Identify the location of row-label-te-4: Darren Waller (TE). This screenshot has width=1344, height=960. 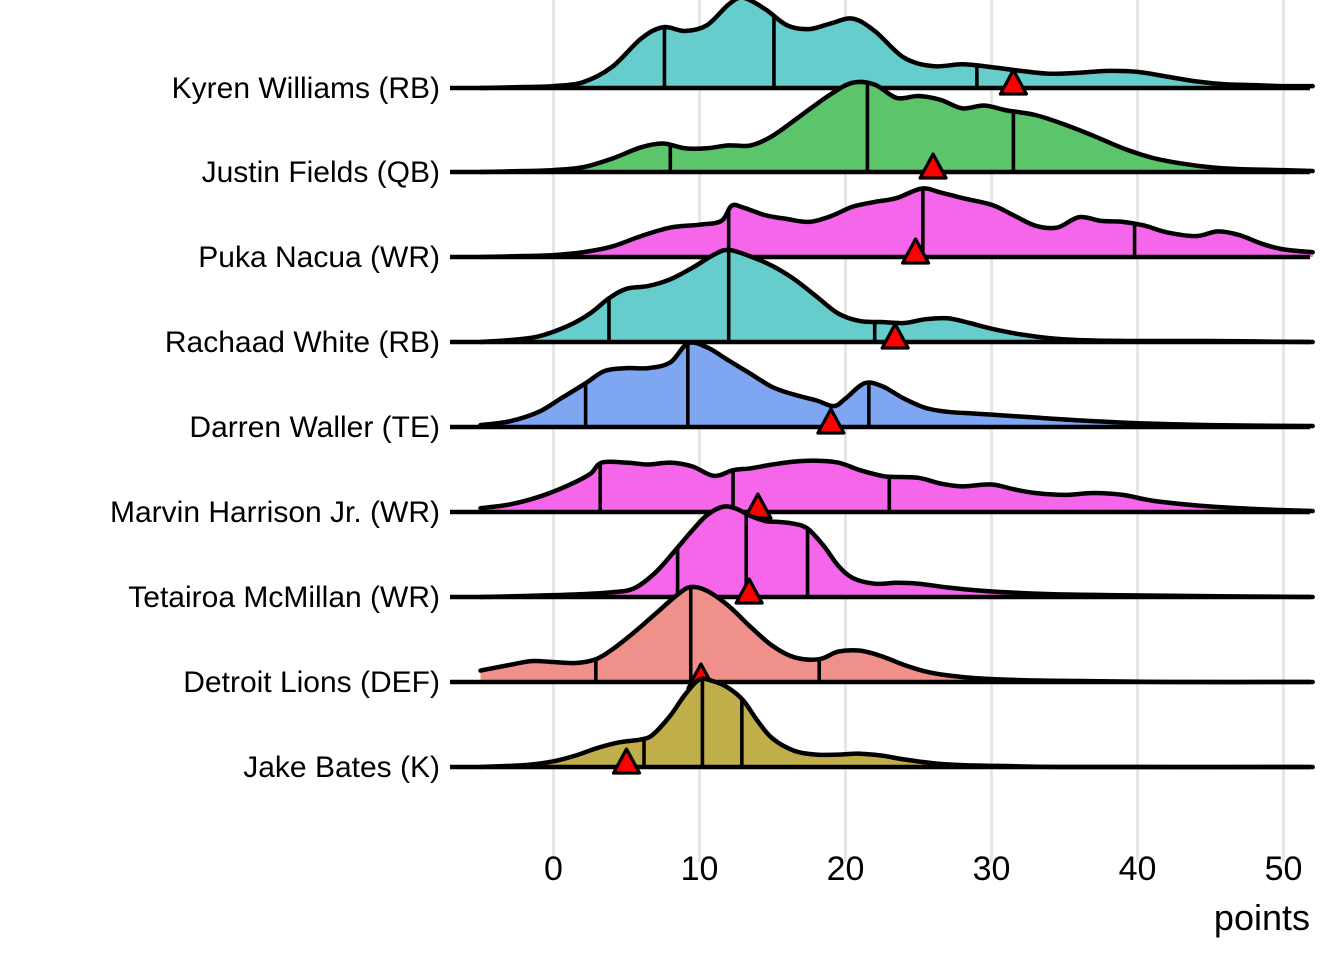
(314, 427).